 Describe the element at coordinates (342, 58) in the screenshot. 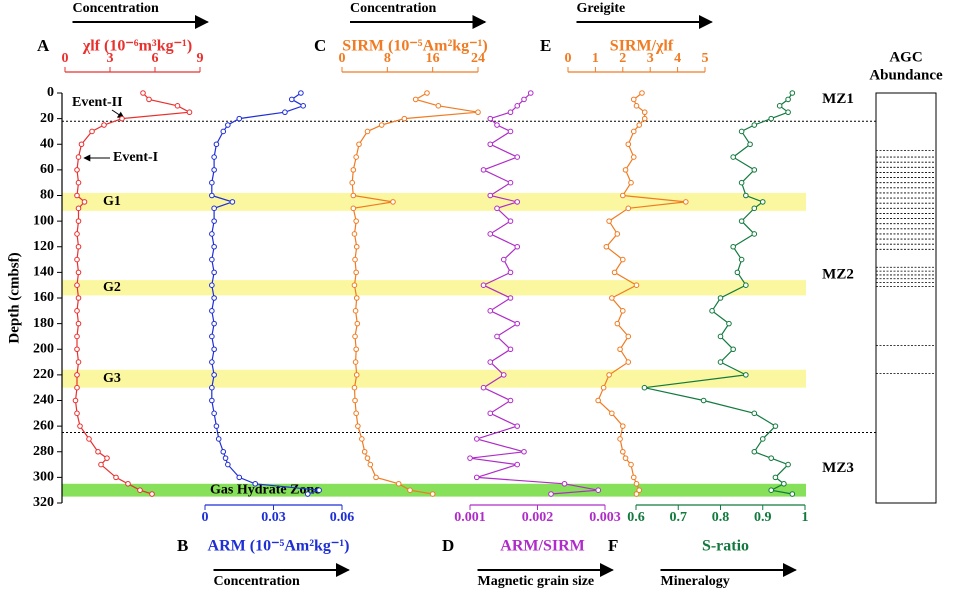

I see `x-tick-label: 0` at that location.